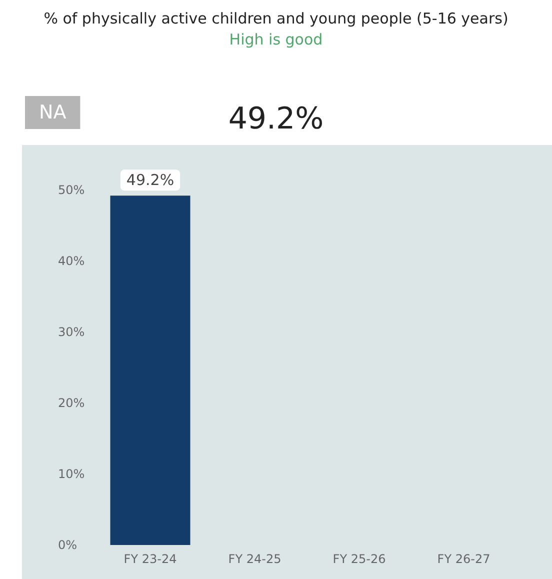 This screenshot has height=579, width=552. What do you see at coordinates (52, 113) in the screenshot?
I see `text: NA` at bounding box center [52, 113].